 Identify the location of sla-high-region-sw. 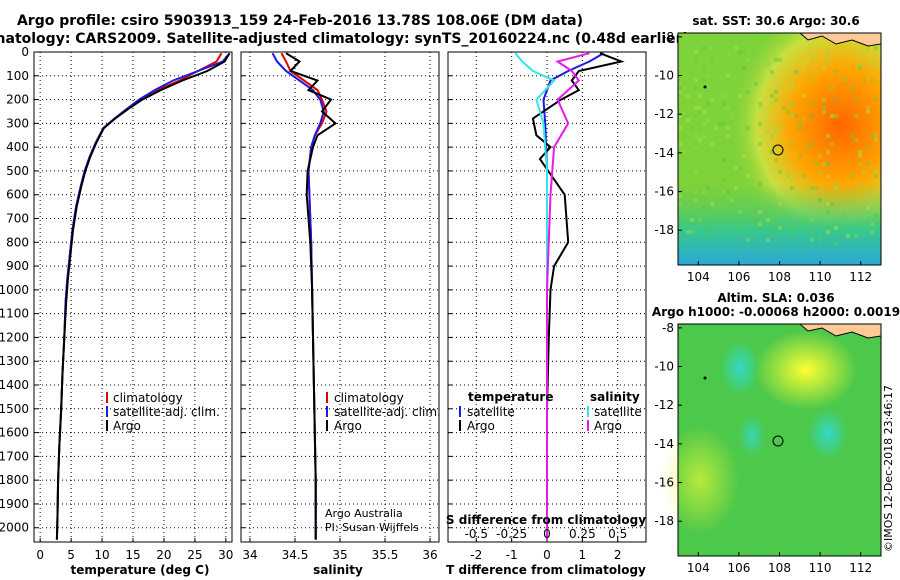
(700, 480).